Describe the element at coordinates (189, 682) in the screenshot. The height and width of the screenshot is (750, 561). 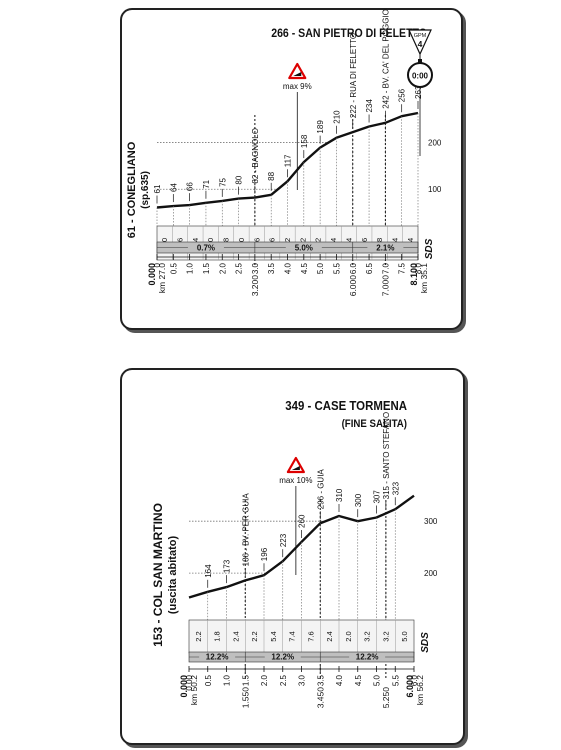
I see `x-tick-label: 0.00` at that location.